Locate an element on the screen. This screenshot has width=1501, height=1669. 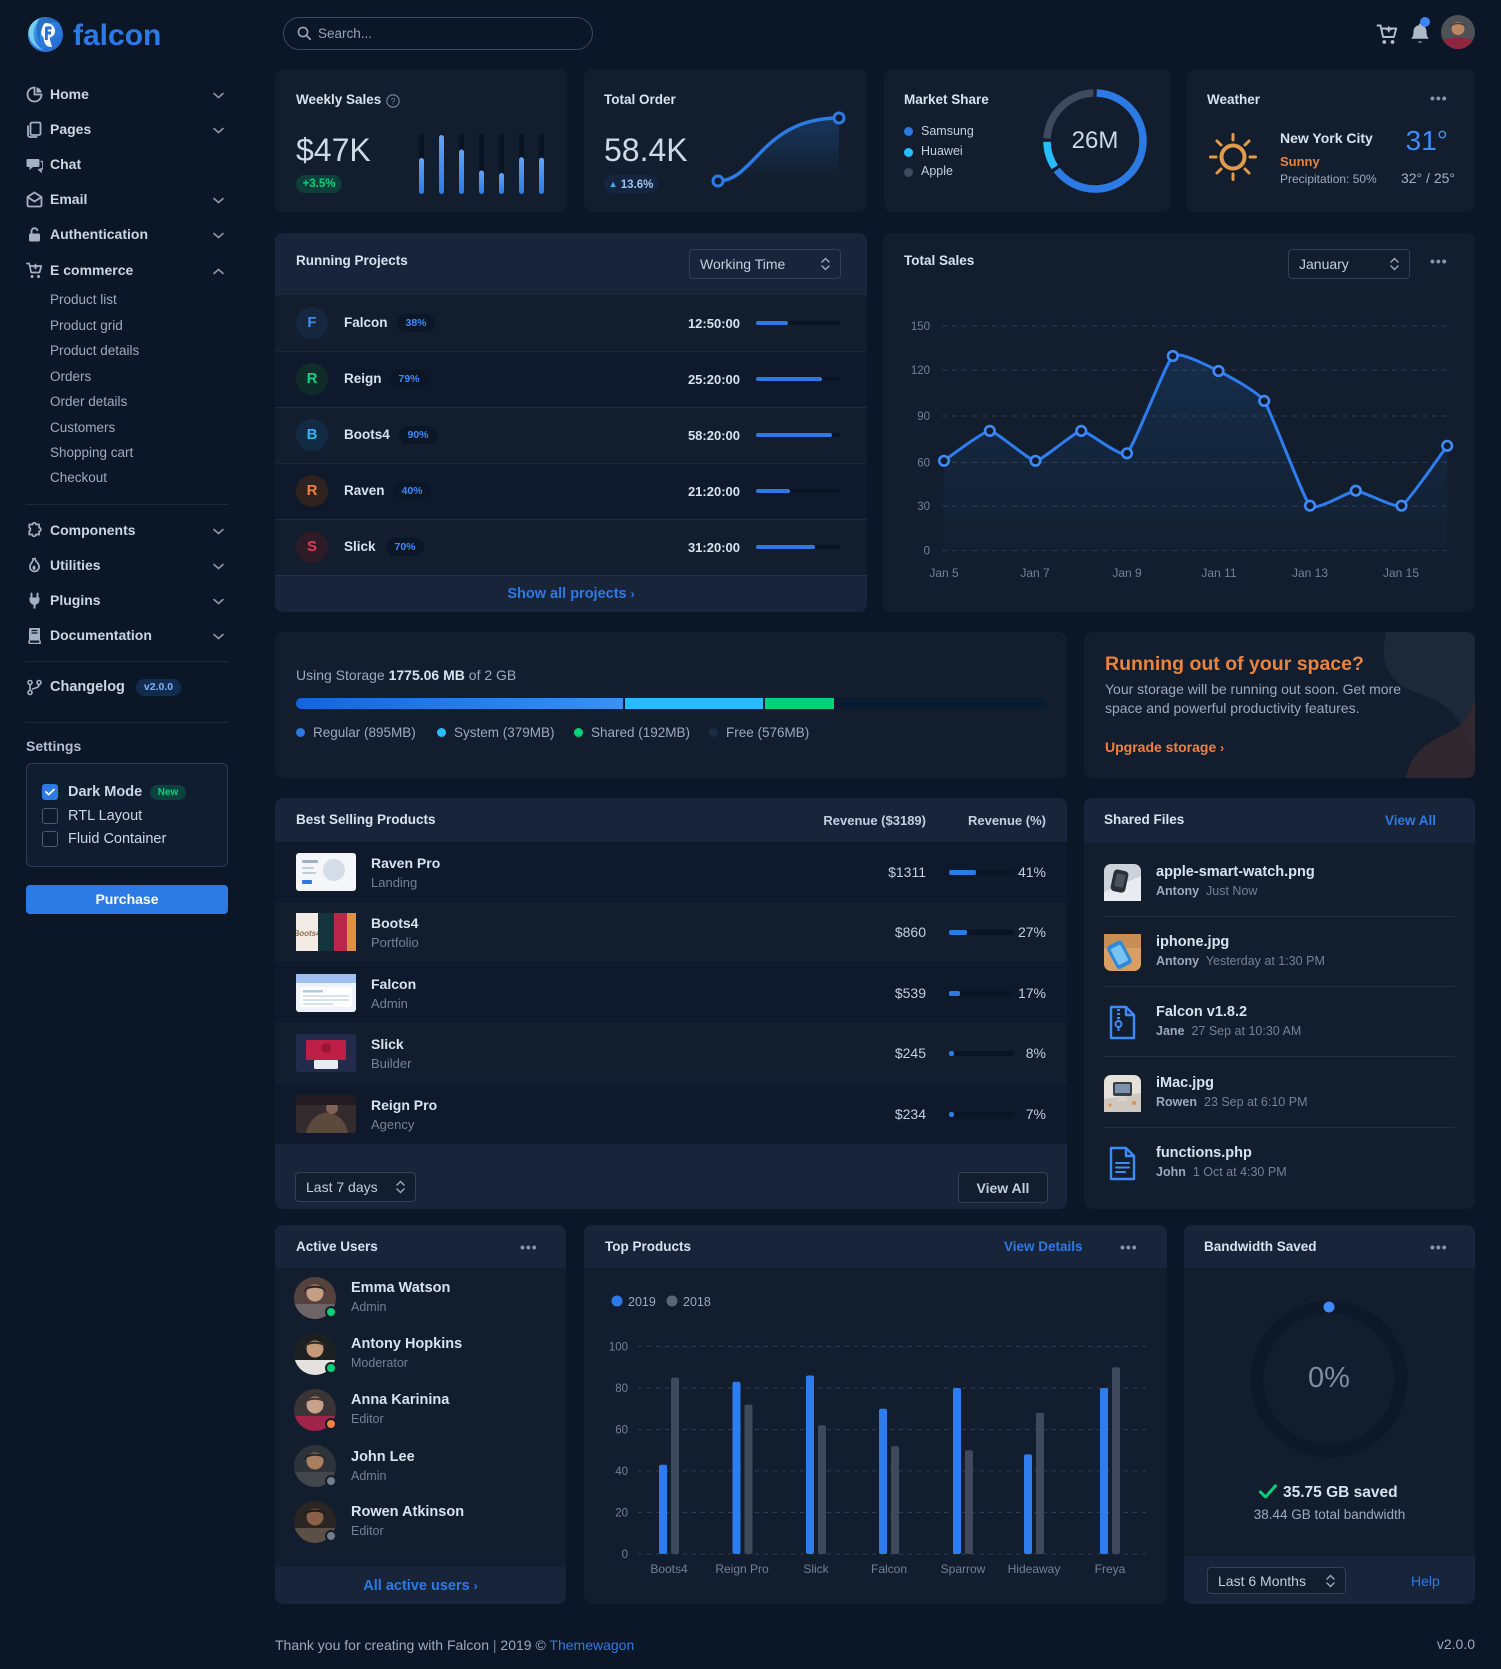
svg-text: Jan 7 is located at coordinates (1035, 573).